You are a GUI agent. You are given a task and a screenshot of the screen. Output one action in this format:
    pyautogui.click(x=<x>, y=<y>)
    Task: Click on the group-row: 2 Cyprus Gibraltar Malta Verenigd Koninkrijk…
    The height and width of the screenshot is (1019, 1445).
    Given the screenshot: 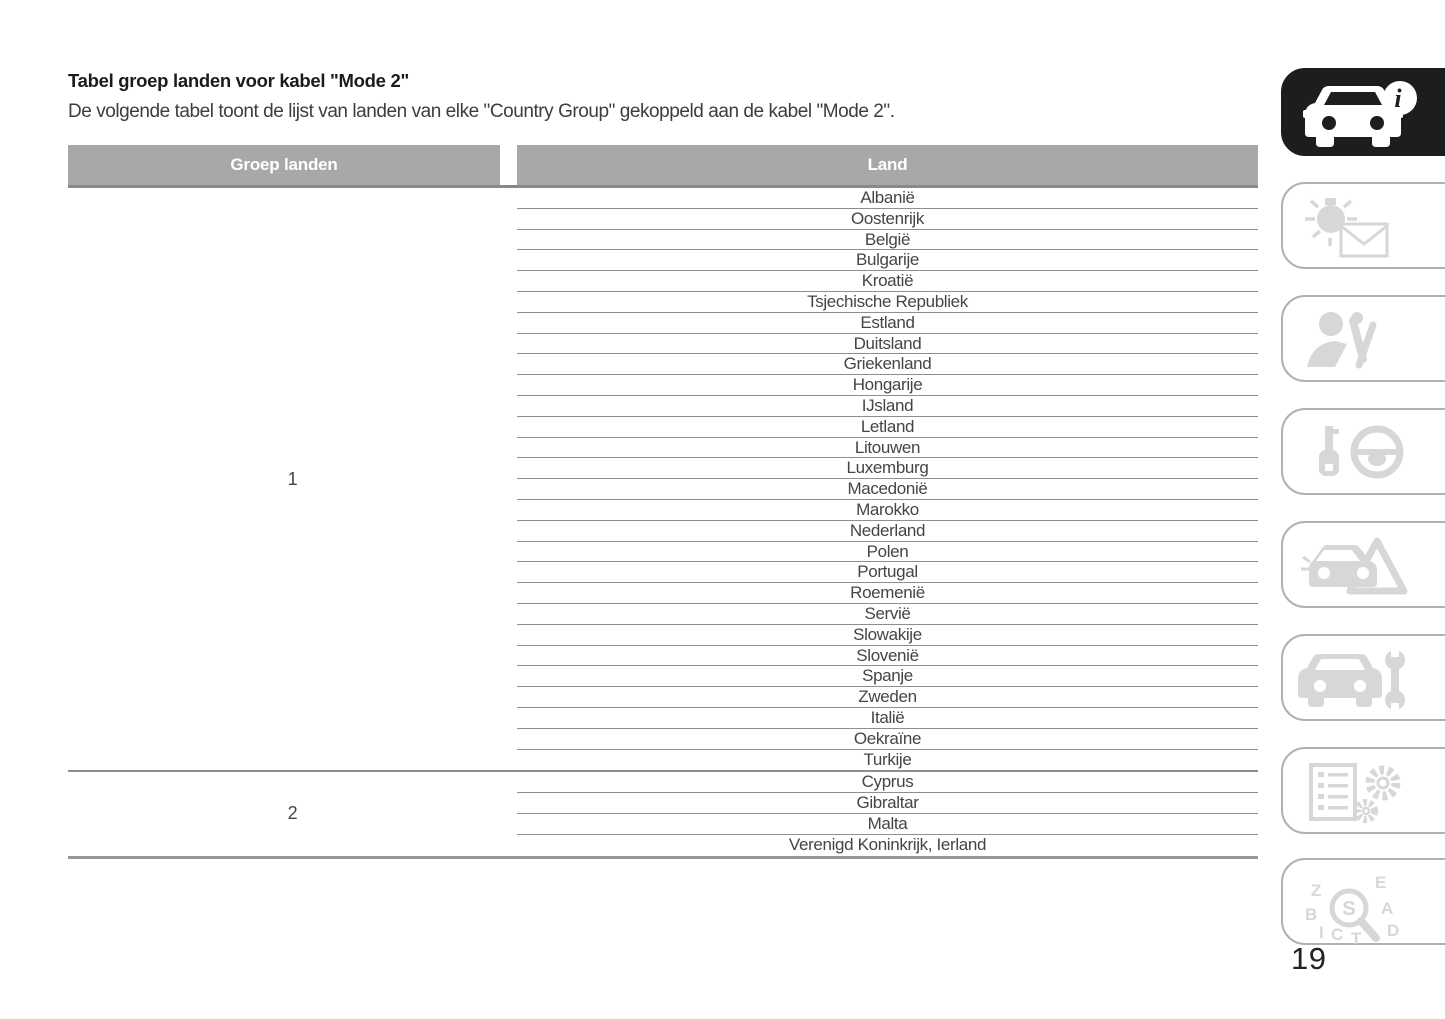 What is the action you would take?
    pyautogui.click(x=663, y=815)
    